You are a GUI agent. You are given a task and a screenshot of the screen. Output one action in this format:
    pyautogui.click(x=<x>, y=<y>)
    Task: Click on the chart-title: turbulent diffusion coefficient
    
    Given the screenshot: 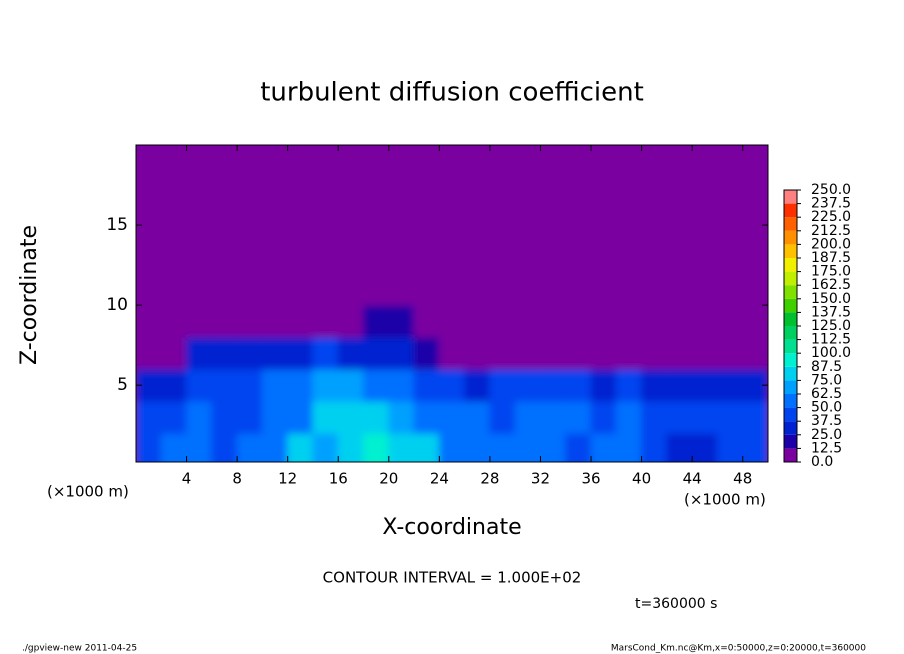 What is the action you would take?
    pyautogui.click(x=452, y=93)
    